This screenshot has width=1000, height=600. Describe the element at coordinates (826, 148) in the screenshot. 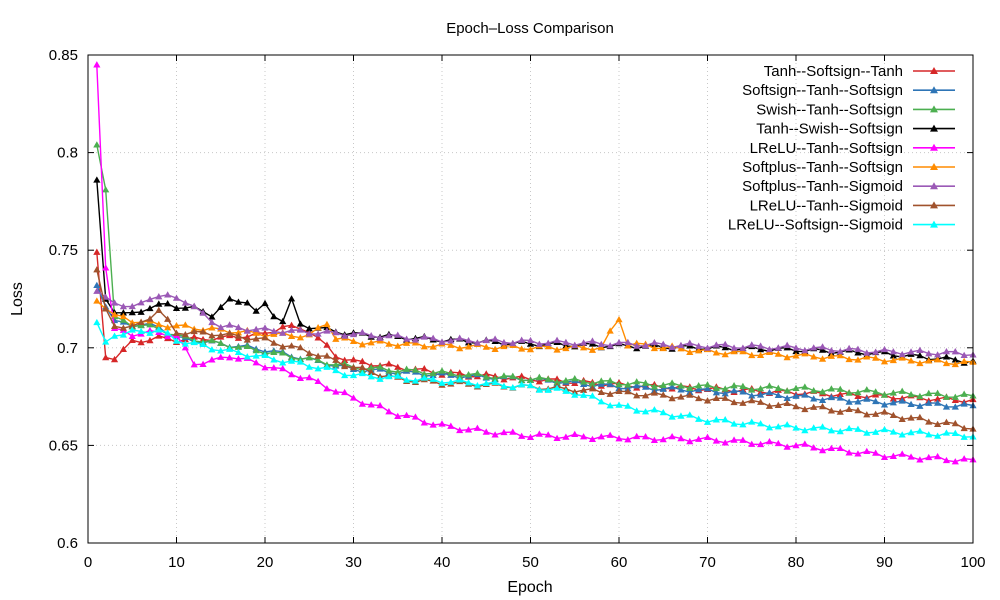

I see `legend-label: LReLU--Tanh--Softsign` at that location.